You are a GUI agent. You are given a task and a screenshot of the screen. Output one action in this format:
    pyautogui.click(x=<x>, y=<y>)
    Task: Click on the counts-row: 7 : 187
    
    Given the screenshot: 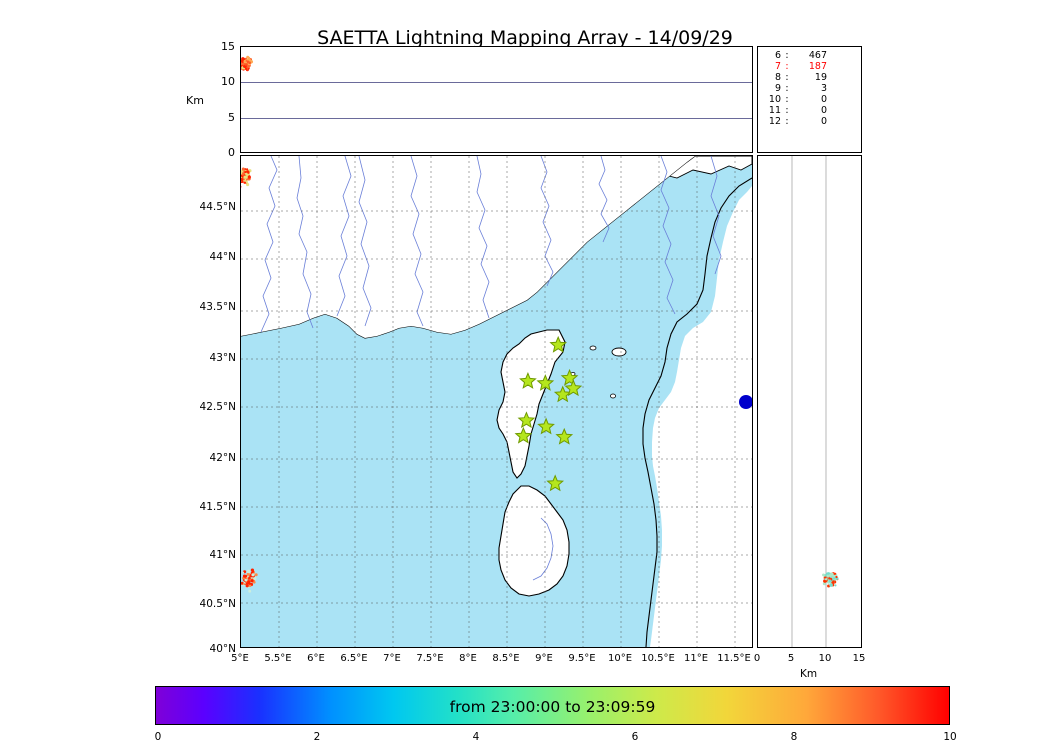 What is the action you would take?
    pyautogui.click(x=796, y=66)
    